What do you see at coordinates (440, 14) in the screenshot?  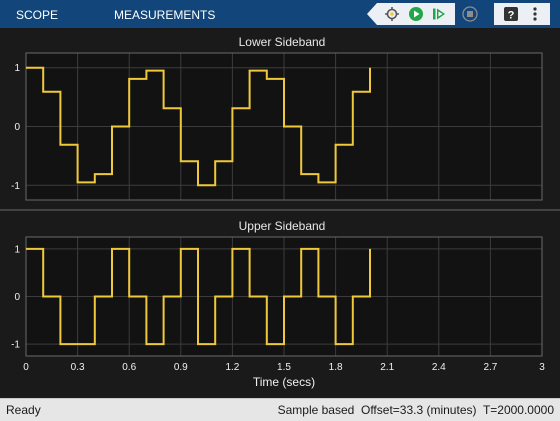 I see `step-forward-icon` at bounding box center [440, 14].